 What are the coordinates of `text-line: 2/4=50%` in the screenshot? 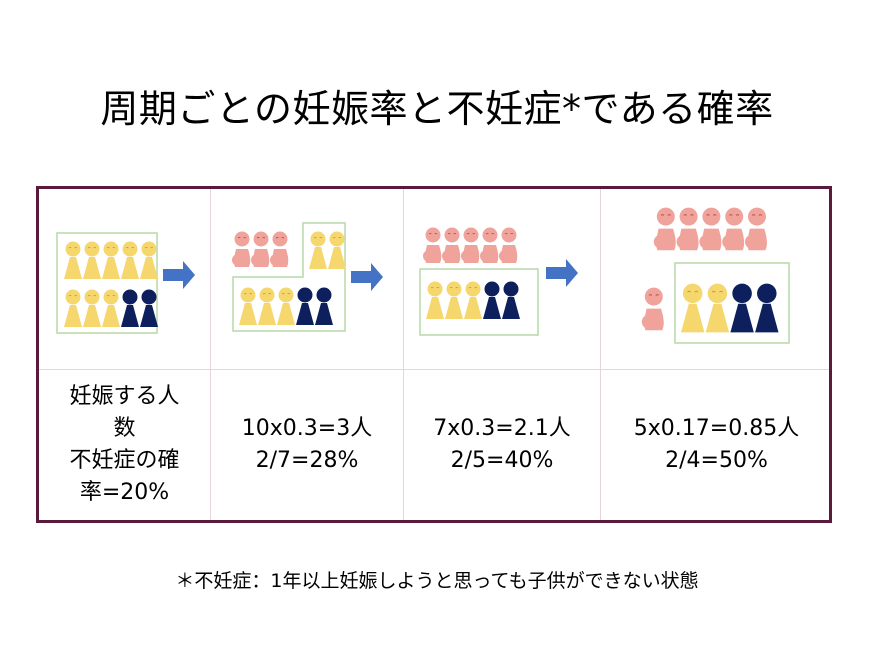 It's located at (716, 460).